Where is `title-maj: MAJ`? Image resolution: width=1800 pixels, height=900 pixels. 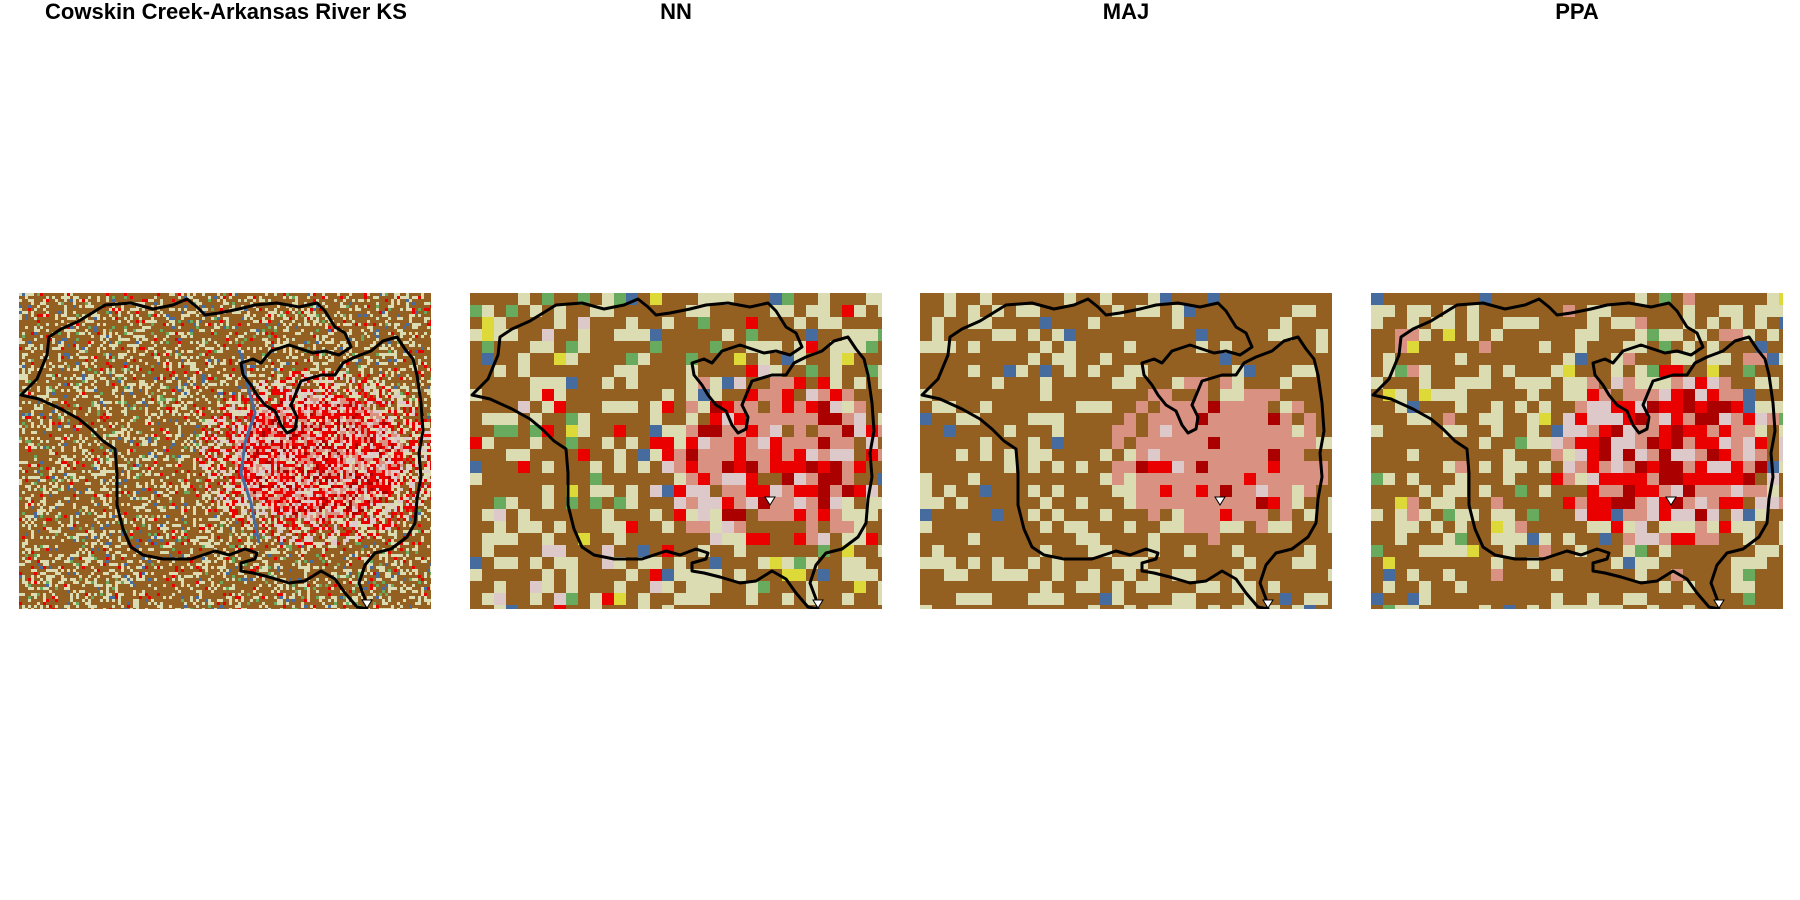
title-maj: MAJ is located at coordinates (1126, 12).